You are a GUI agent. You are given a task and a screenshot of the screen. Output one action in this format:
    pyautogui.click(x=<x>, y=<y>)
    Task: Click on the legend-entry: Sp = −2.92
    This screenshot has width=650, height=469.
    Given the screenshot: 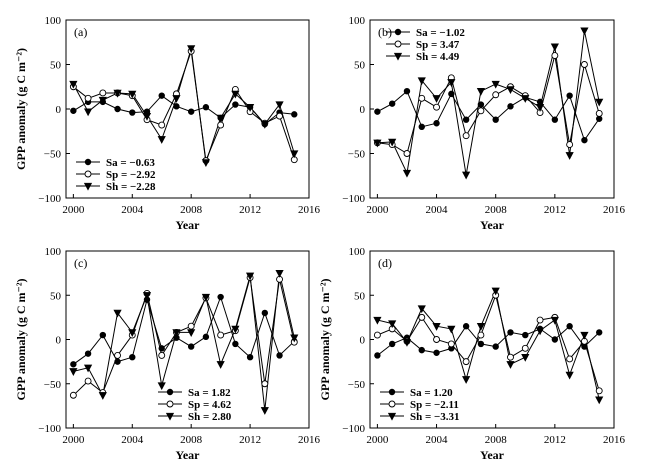 What is the action you would take?
    pyautogui.click(x=131, y=175)
    